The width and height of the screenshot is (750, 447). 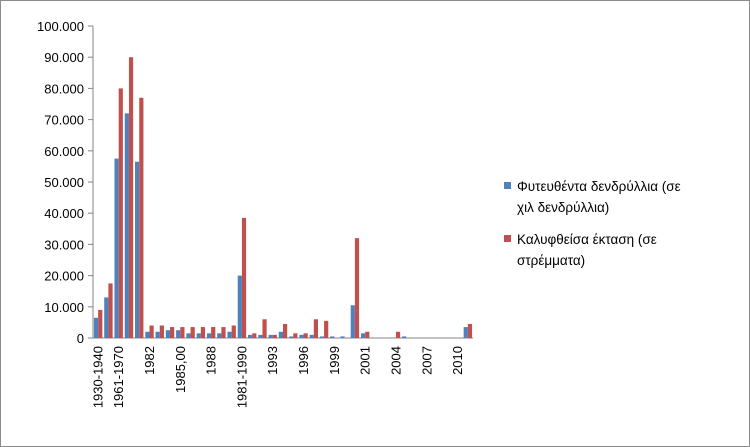 What do you see at coordinates (587, 250) in the screenshot?
I see `legend-label: Καλυφθείσα έκταση (σε στρέμματα)` at bounding box center [587, 250].